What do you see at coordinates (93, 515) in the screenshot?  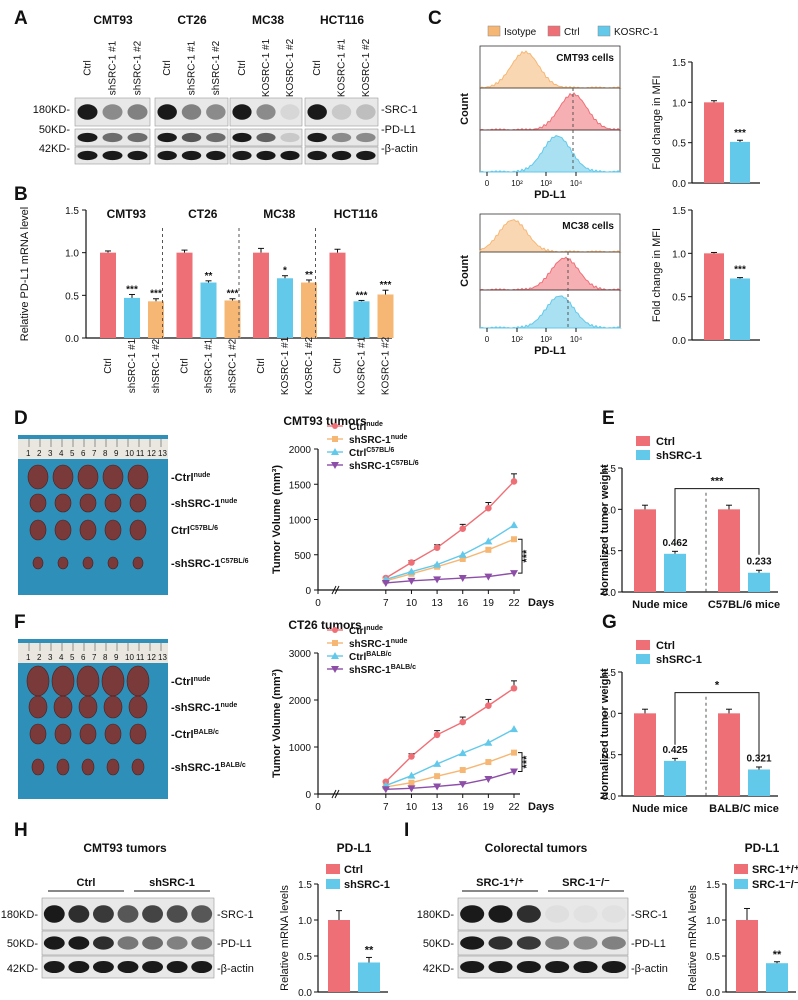 I see `tumor-photo` at bounding box center [93, 515].